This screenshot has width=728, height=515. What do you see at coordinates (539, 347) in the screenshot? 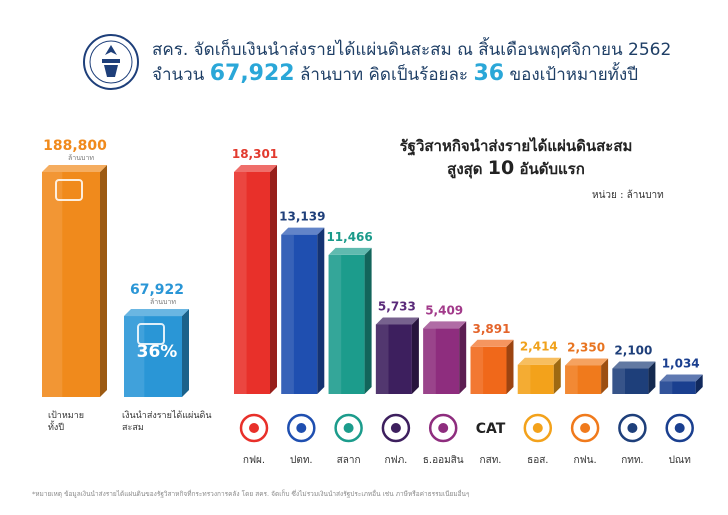
I see `bar-value-label: 2,414` at bounding box center [539, 347].